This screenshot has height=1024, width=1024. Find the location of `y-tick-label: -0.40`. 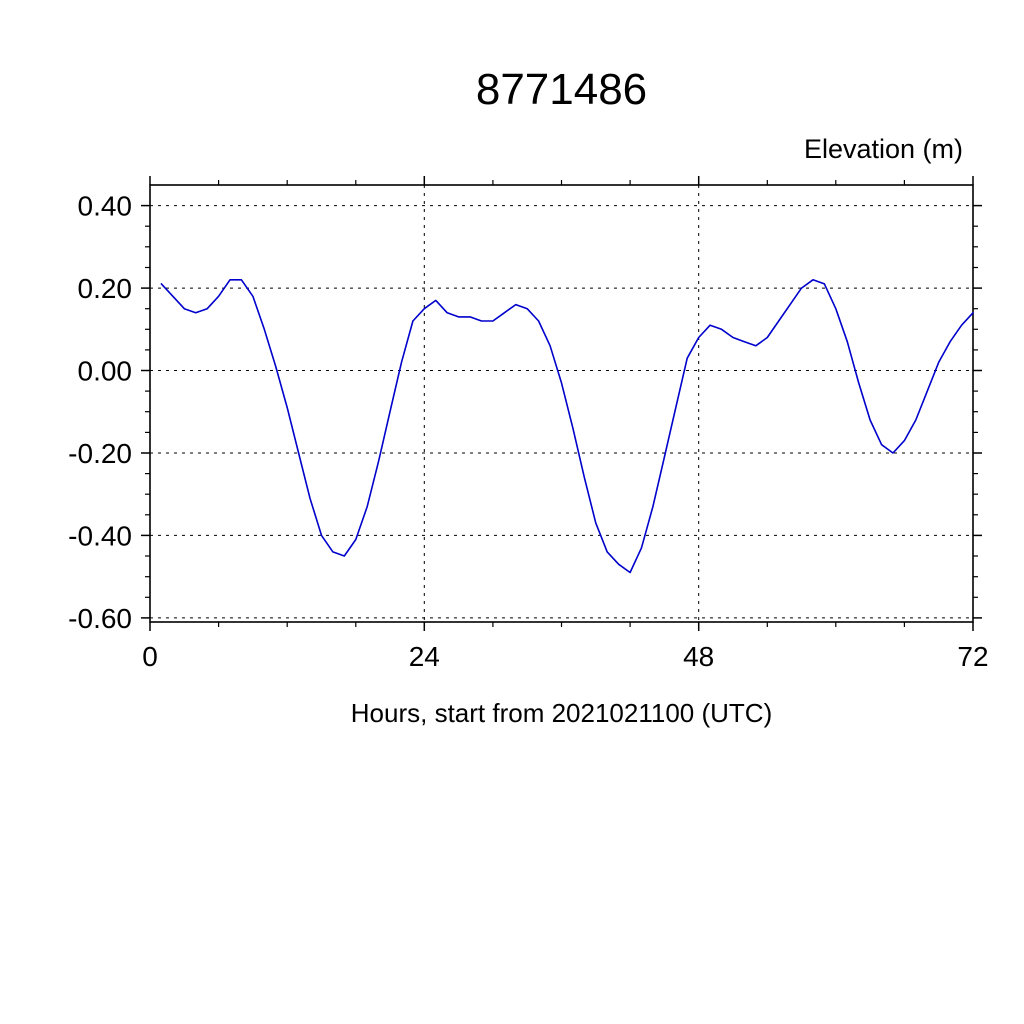

y-tick-label: -0.40 is located at coordinates (100, 535).